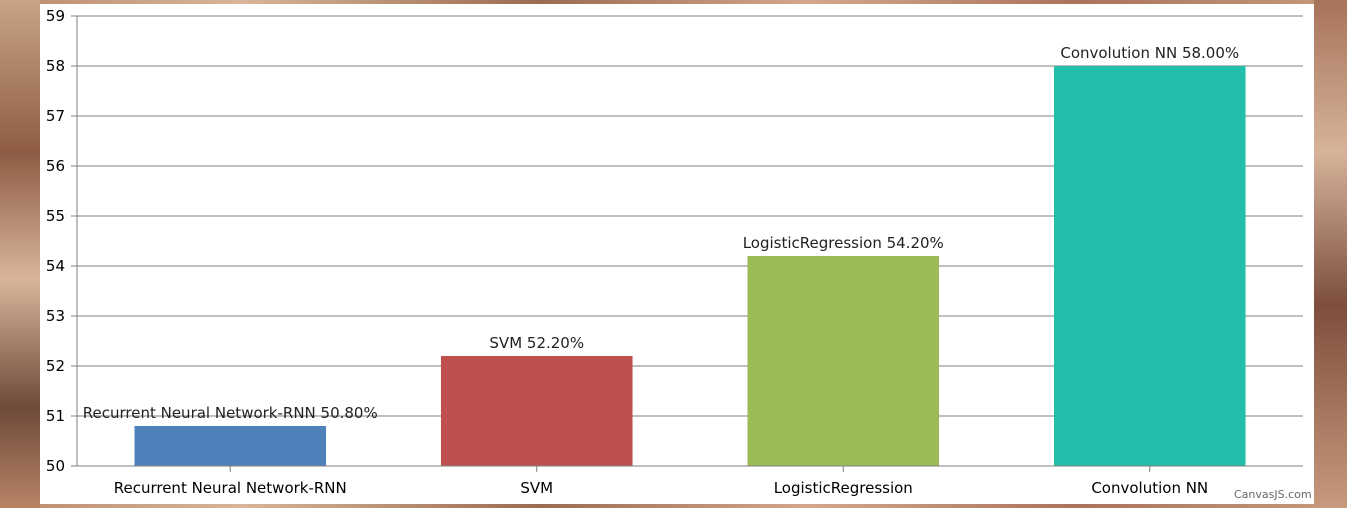 The height and width of the screenshot is (508, 1347). I want to click on x-tick-label: Recurrent Neural Network-RNN, so click(230, 488).